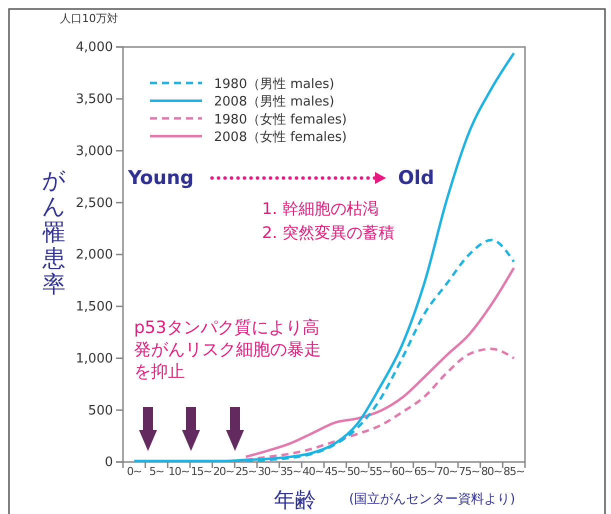  What do you see at coordinates (269, 471) in the screenshot?
I see `x-tick-label: 30~` at bounding box center [269, 471].